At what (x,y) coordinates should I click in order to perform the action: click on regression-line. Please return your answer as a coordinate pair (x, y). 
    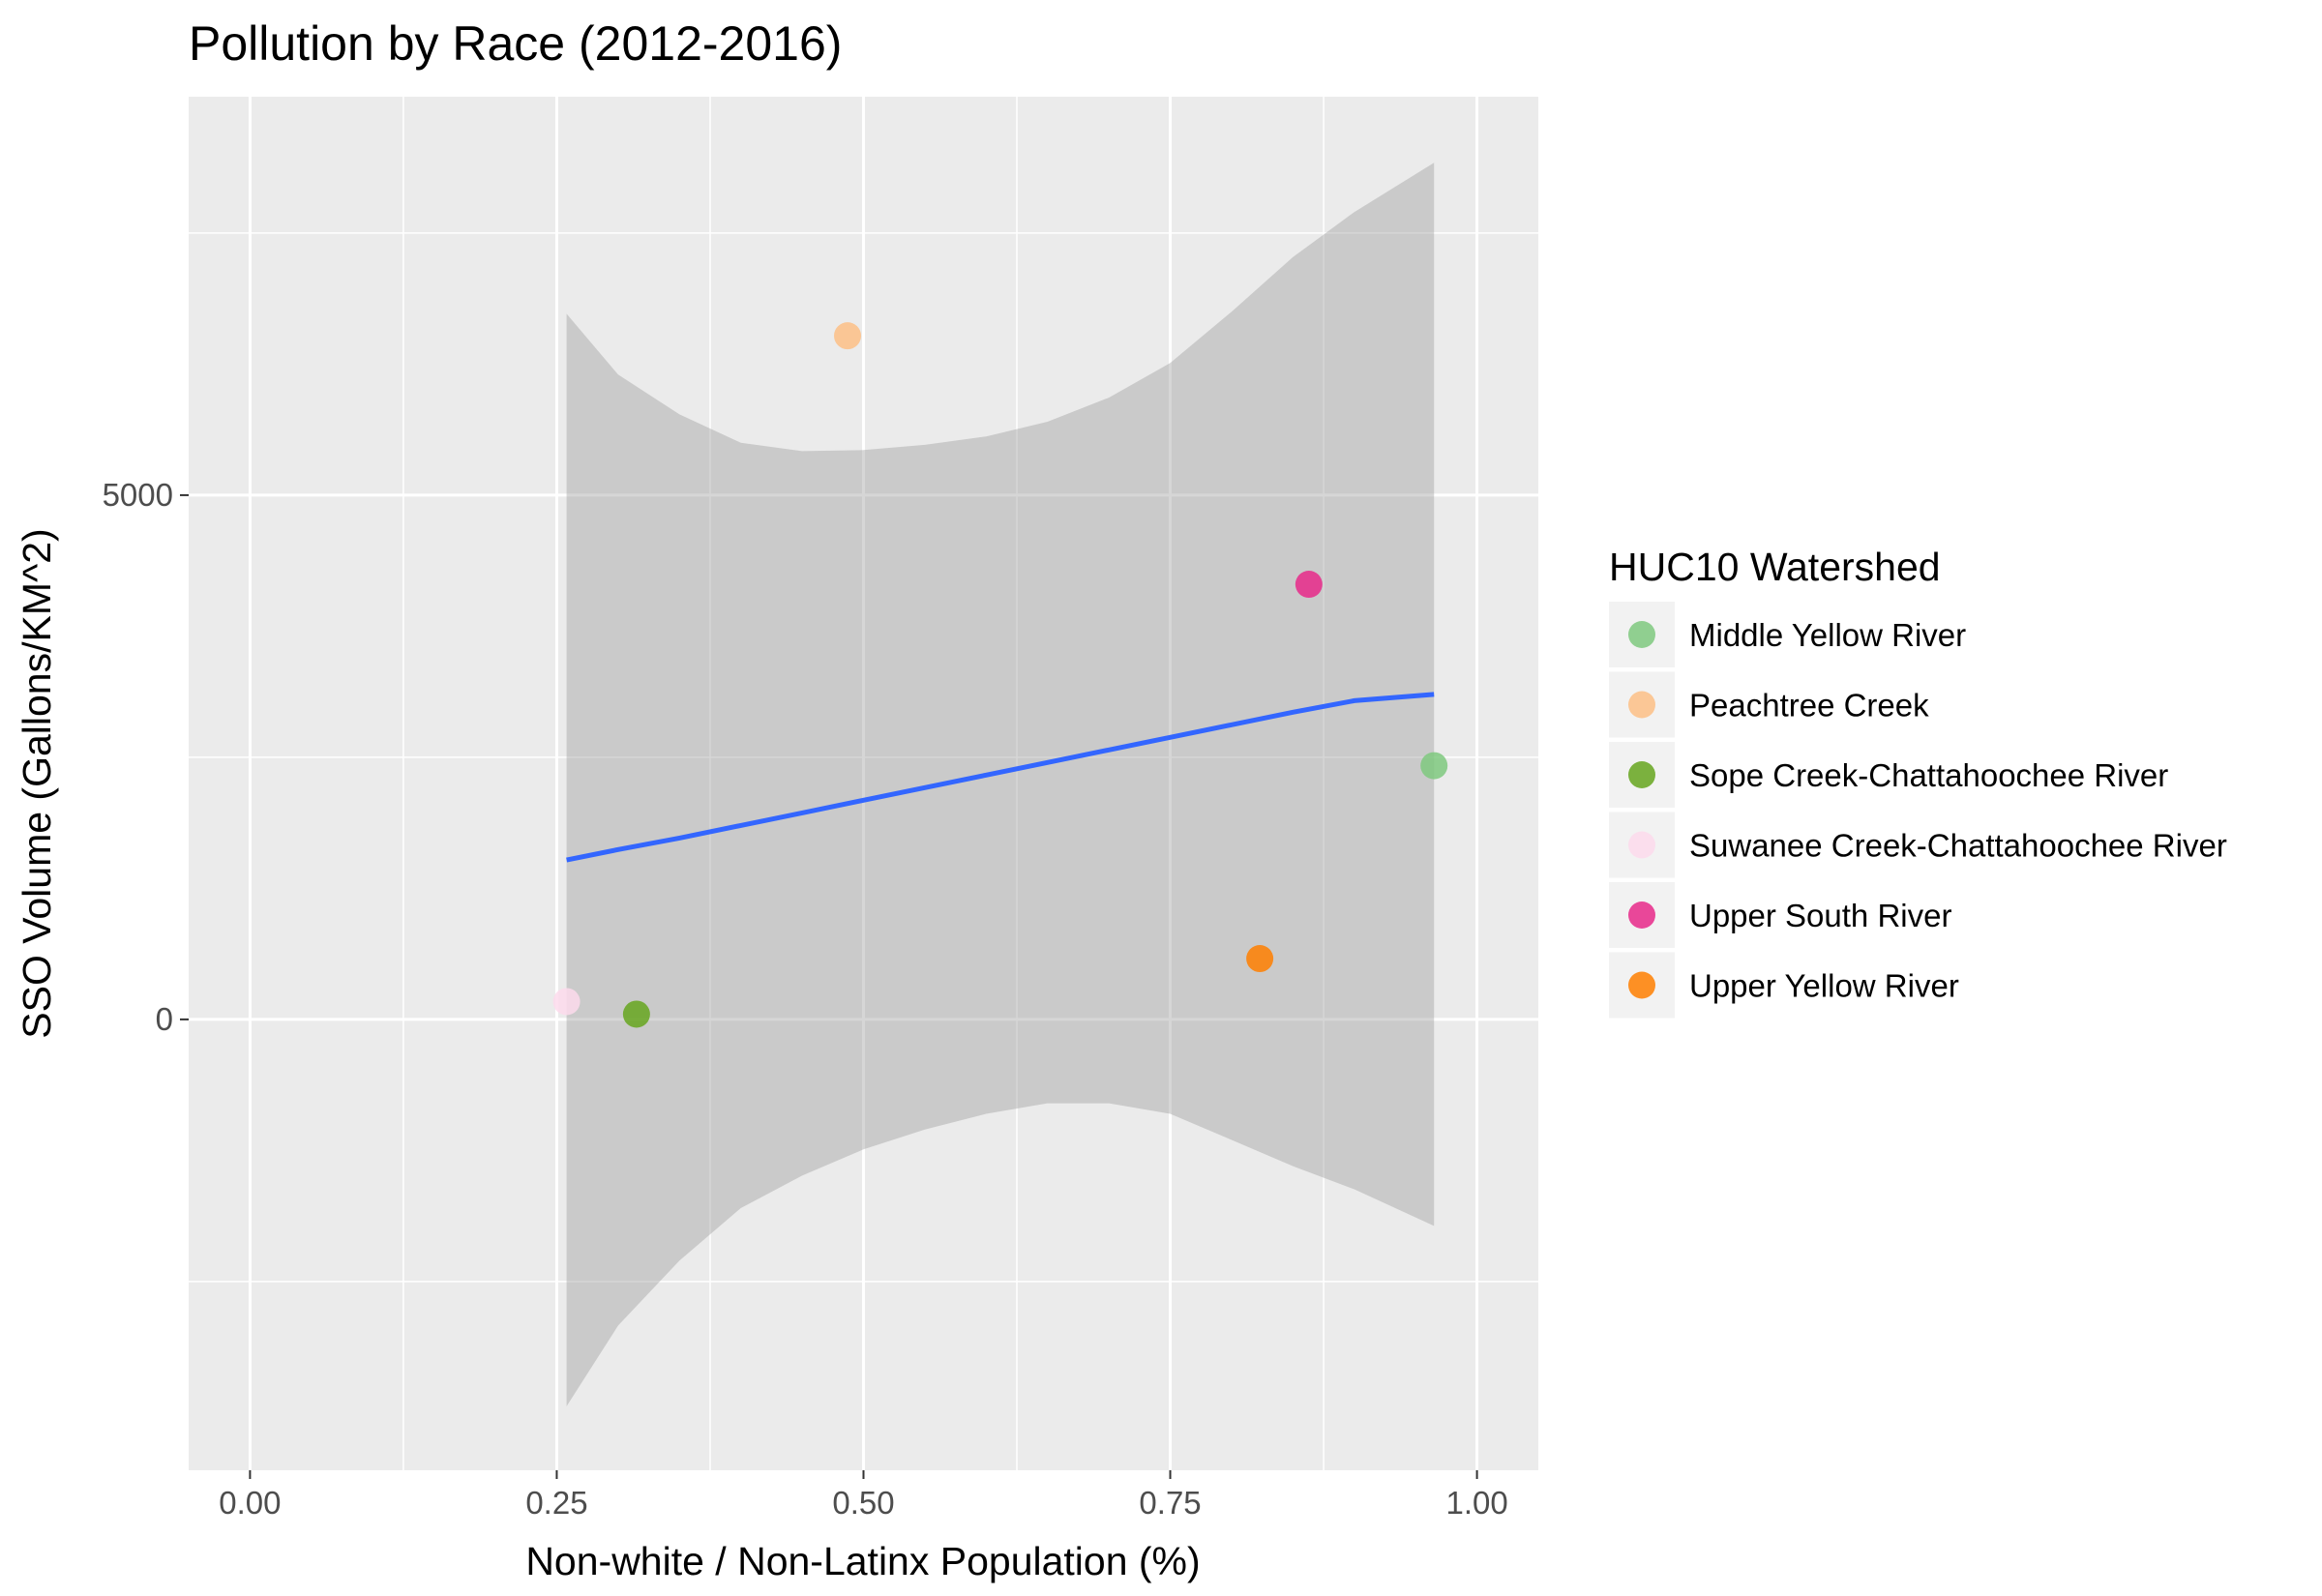
    Looking at the image, I should click on (1000, 777).